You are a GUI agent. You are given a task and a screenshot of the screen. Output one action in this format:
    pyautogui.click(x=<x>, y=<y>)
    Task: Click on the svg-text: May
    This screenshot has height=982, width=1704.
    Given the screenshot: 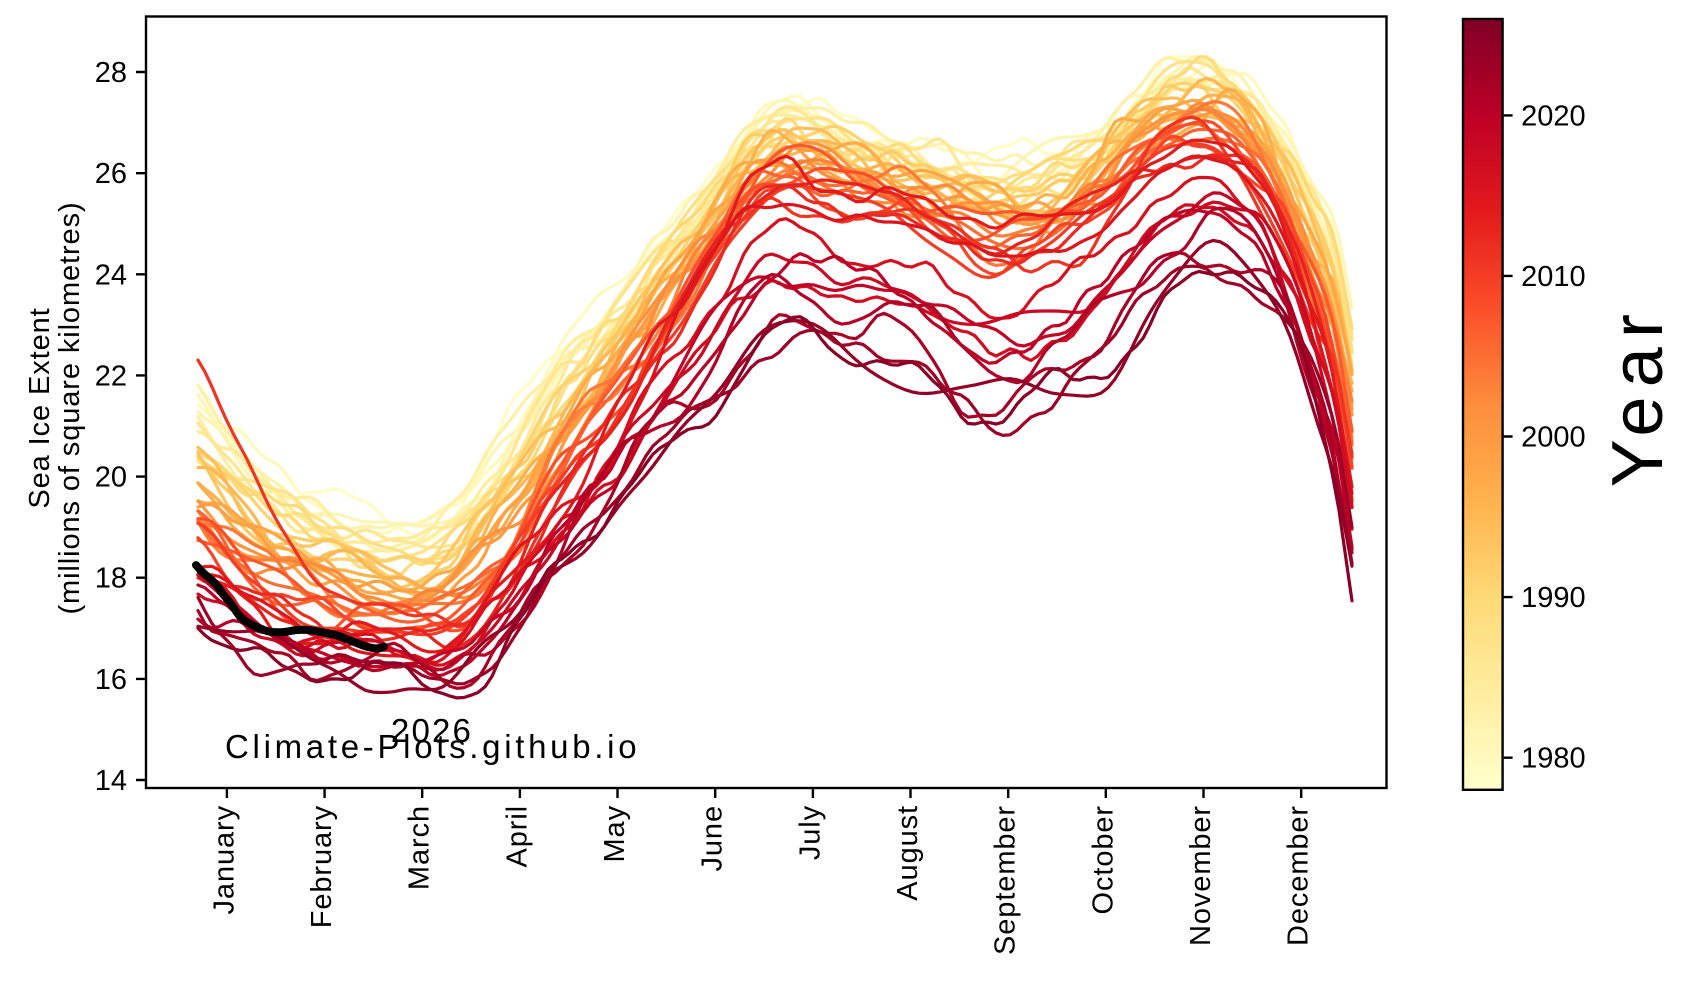 What is the action you would take?
    pyautogui.click(x=615, y=834)
    